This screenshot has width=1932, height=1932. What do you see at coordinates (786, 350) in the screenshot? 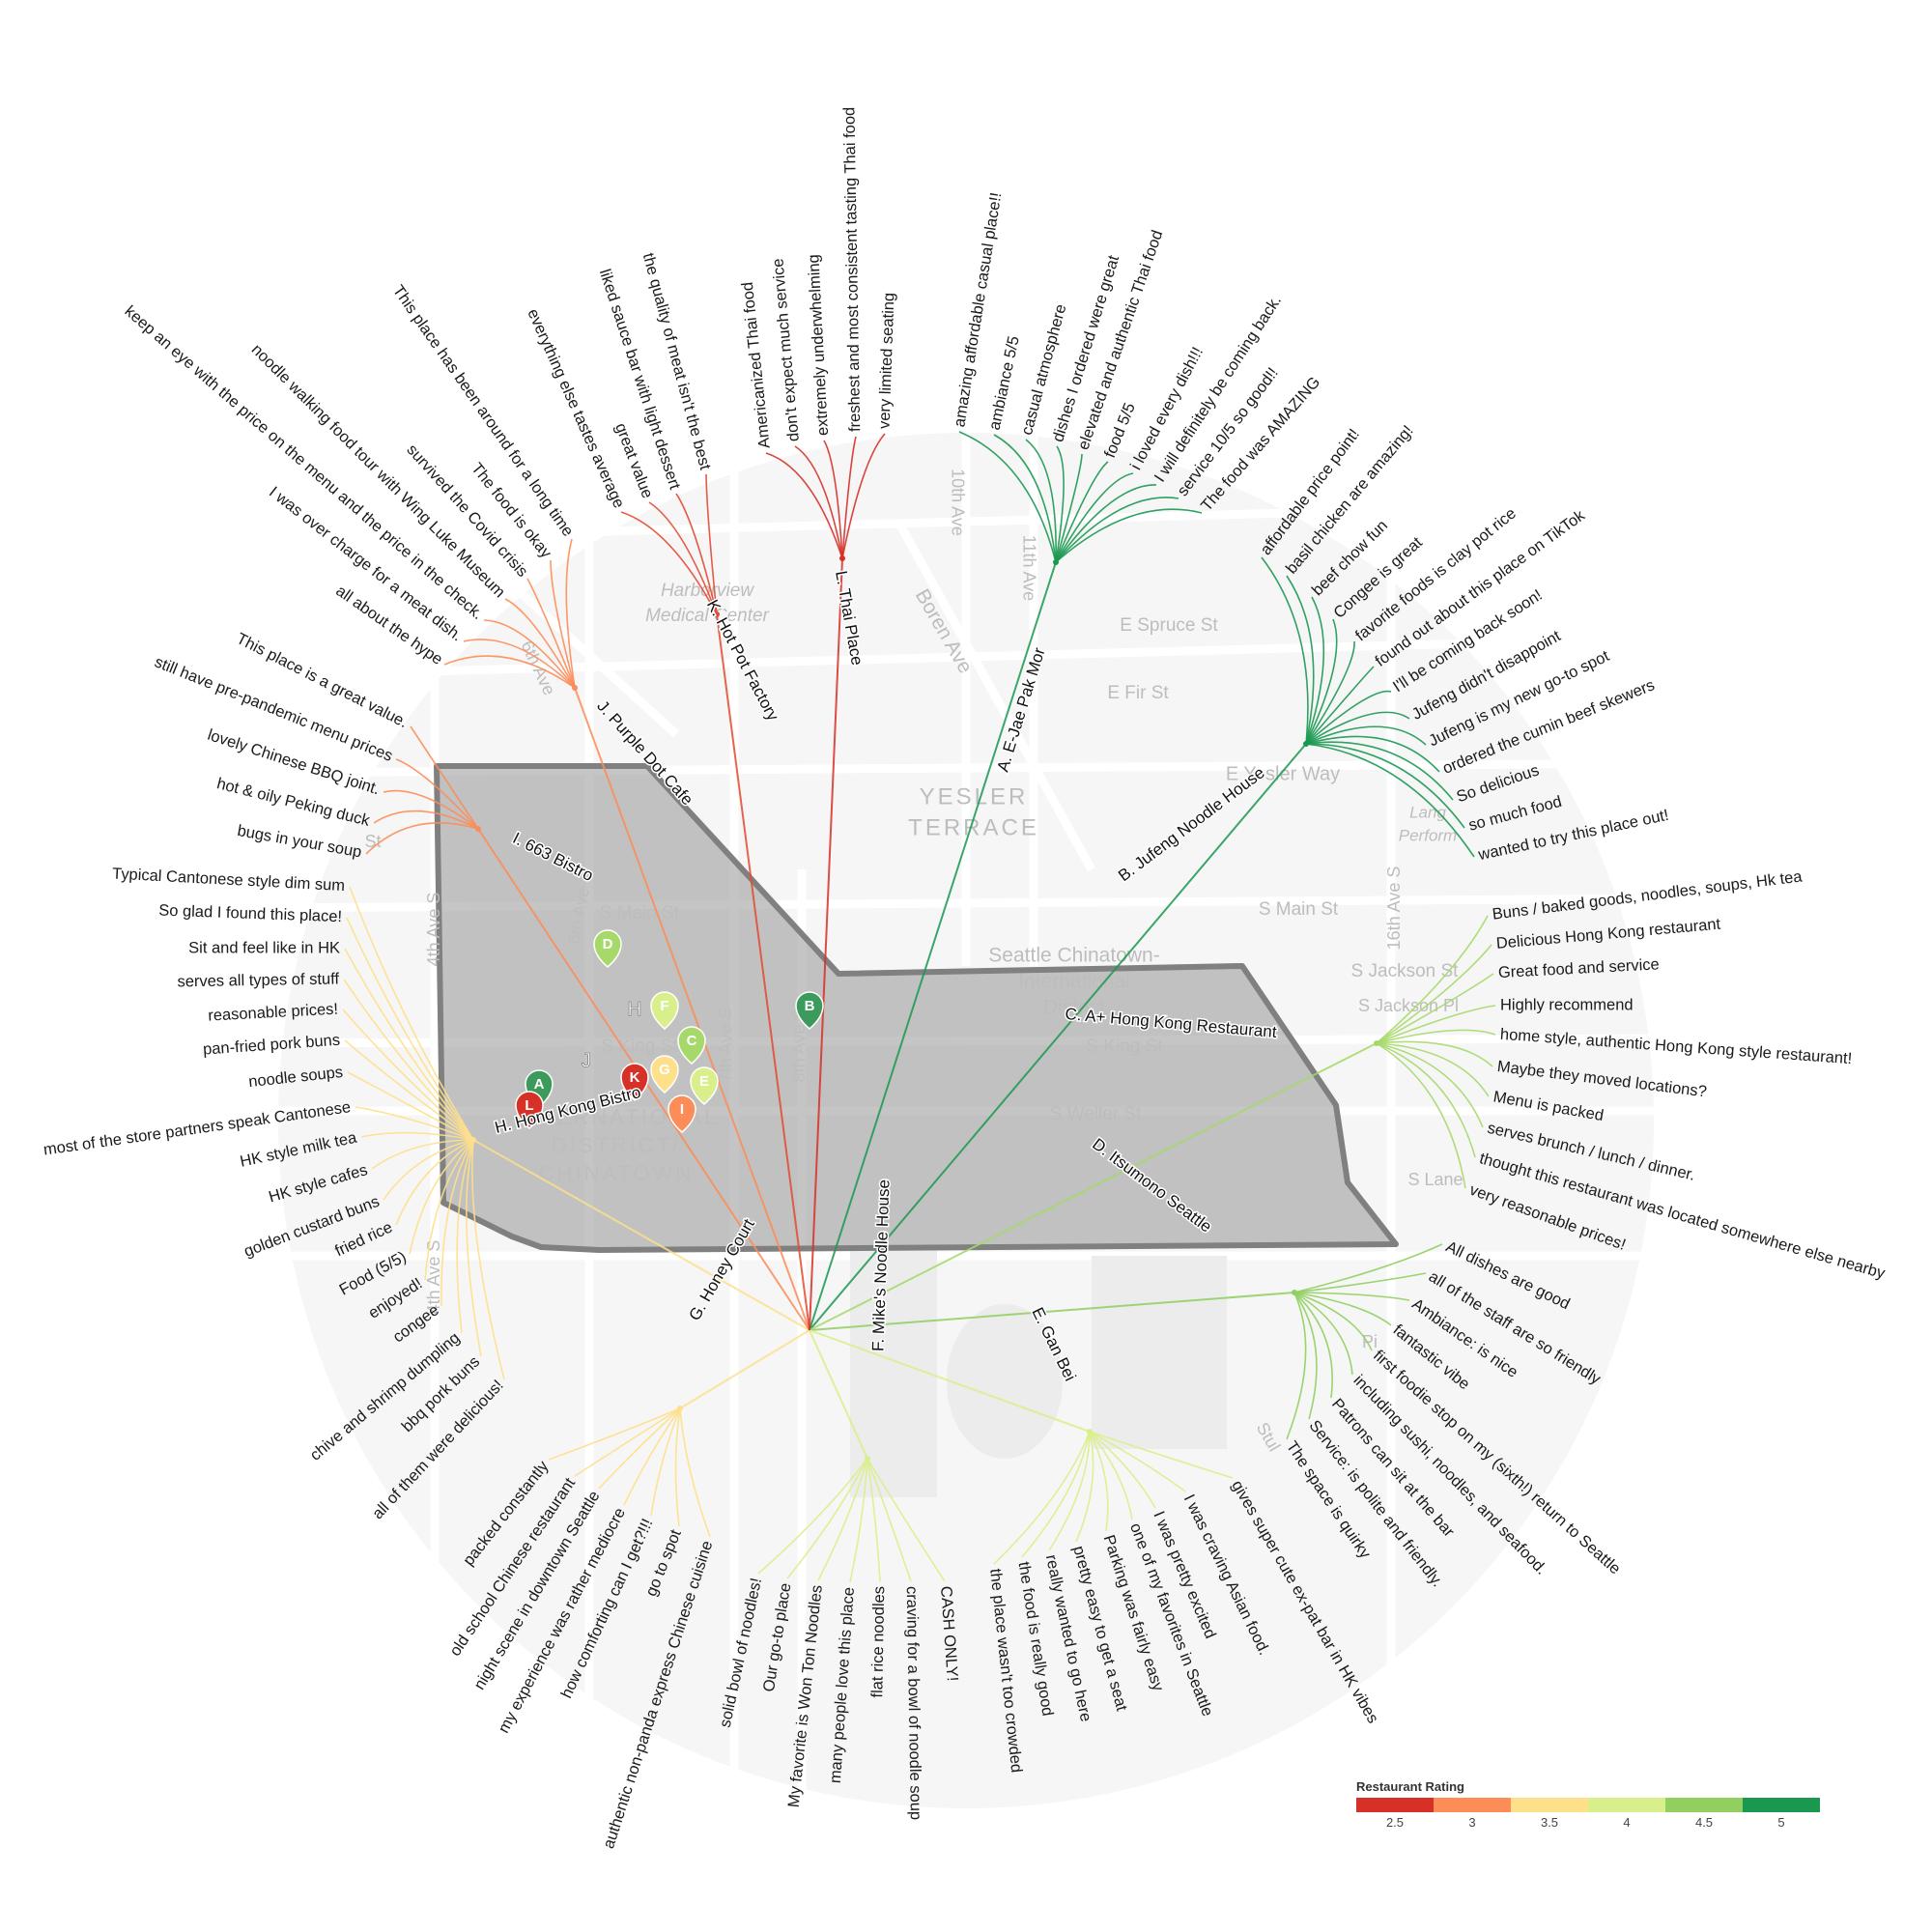
I see `review-phrase: don't expect much service` at bounding box center [786, 350].